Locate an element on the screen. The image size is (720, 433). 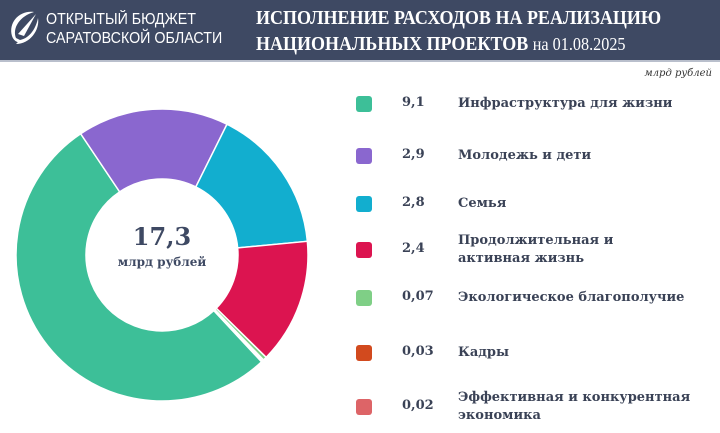
legend-value: 0,03 is located at coordinates (418, 351).